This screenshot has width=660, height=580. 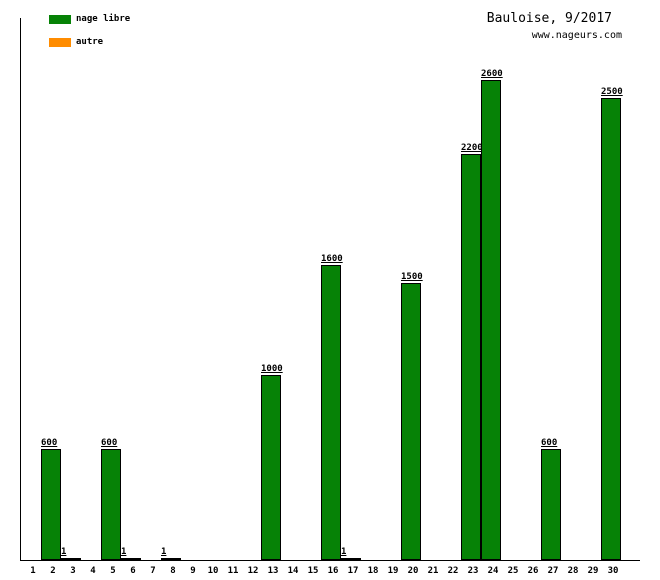 I want to click on bar-day-6-nage-libre, so click(x=131, y=559).